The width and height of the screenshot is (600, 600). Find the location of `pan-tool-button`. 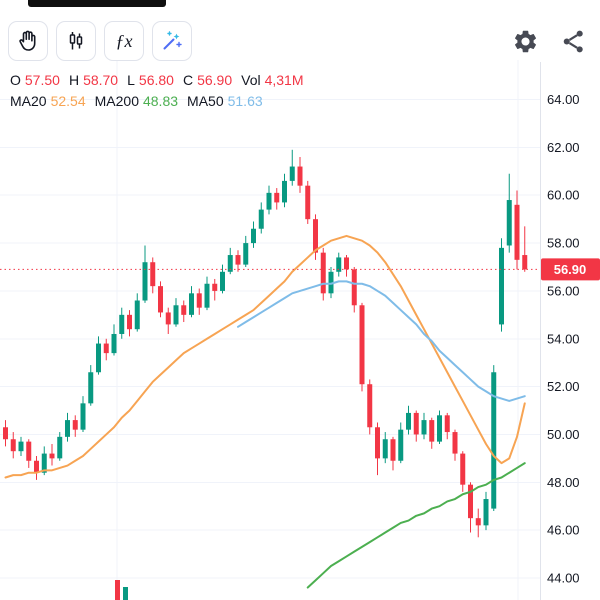

pan-tool-button is located at coordinates (28, 41).